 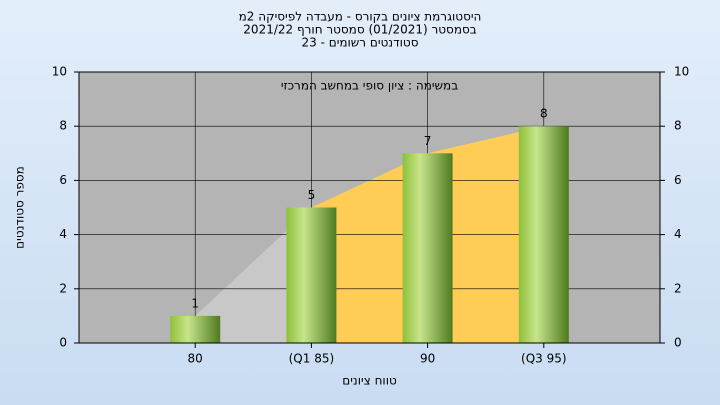 What do you see at coordinates (427, 359) in the screenshot?
I see `x-tick-label: 90` at bounding box center [427, 359].